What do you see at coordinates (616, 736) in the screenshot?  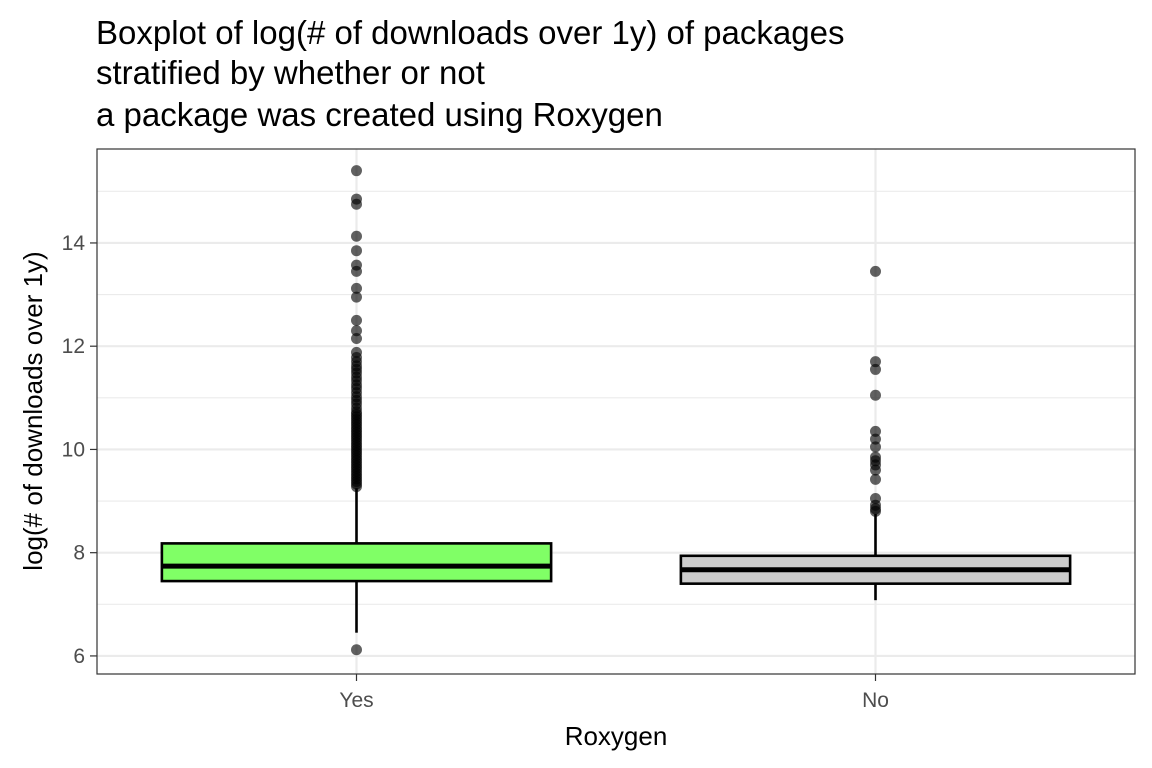 I see `x-axis-title: Roxygen` at bounding box center [616, 736].